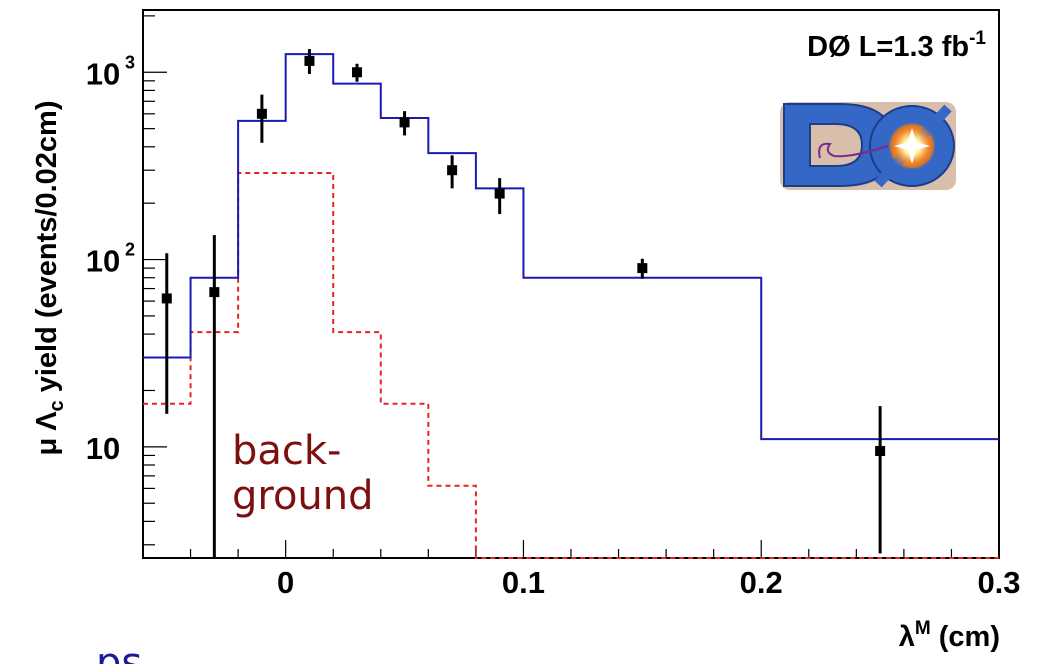 The image size is (1044, 664). What do you see at coordinates (949, 635) in the screenshot?
I see `x-axis-label: λM (cm)` at bounding box center [949, 635].